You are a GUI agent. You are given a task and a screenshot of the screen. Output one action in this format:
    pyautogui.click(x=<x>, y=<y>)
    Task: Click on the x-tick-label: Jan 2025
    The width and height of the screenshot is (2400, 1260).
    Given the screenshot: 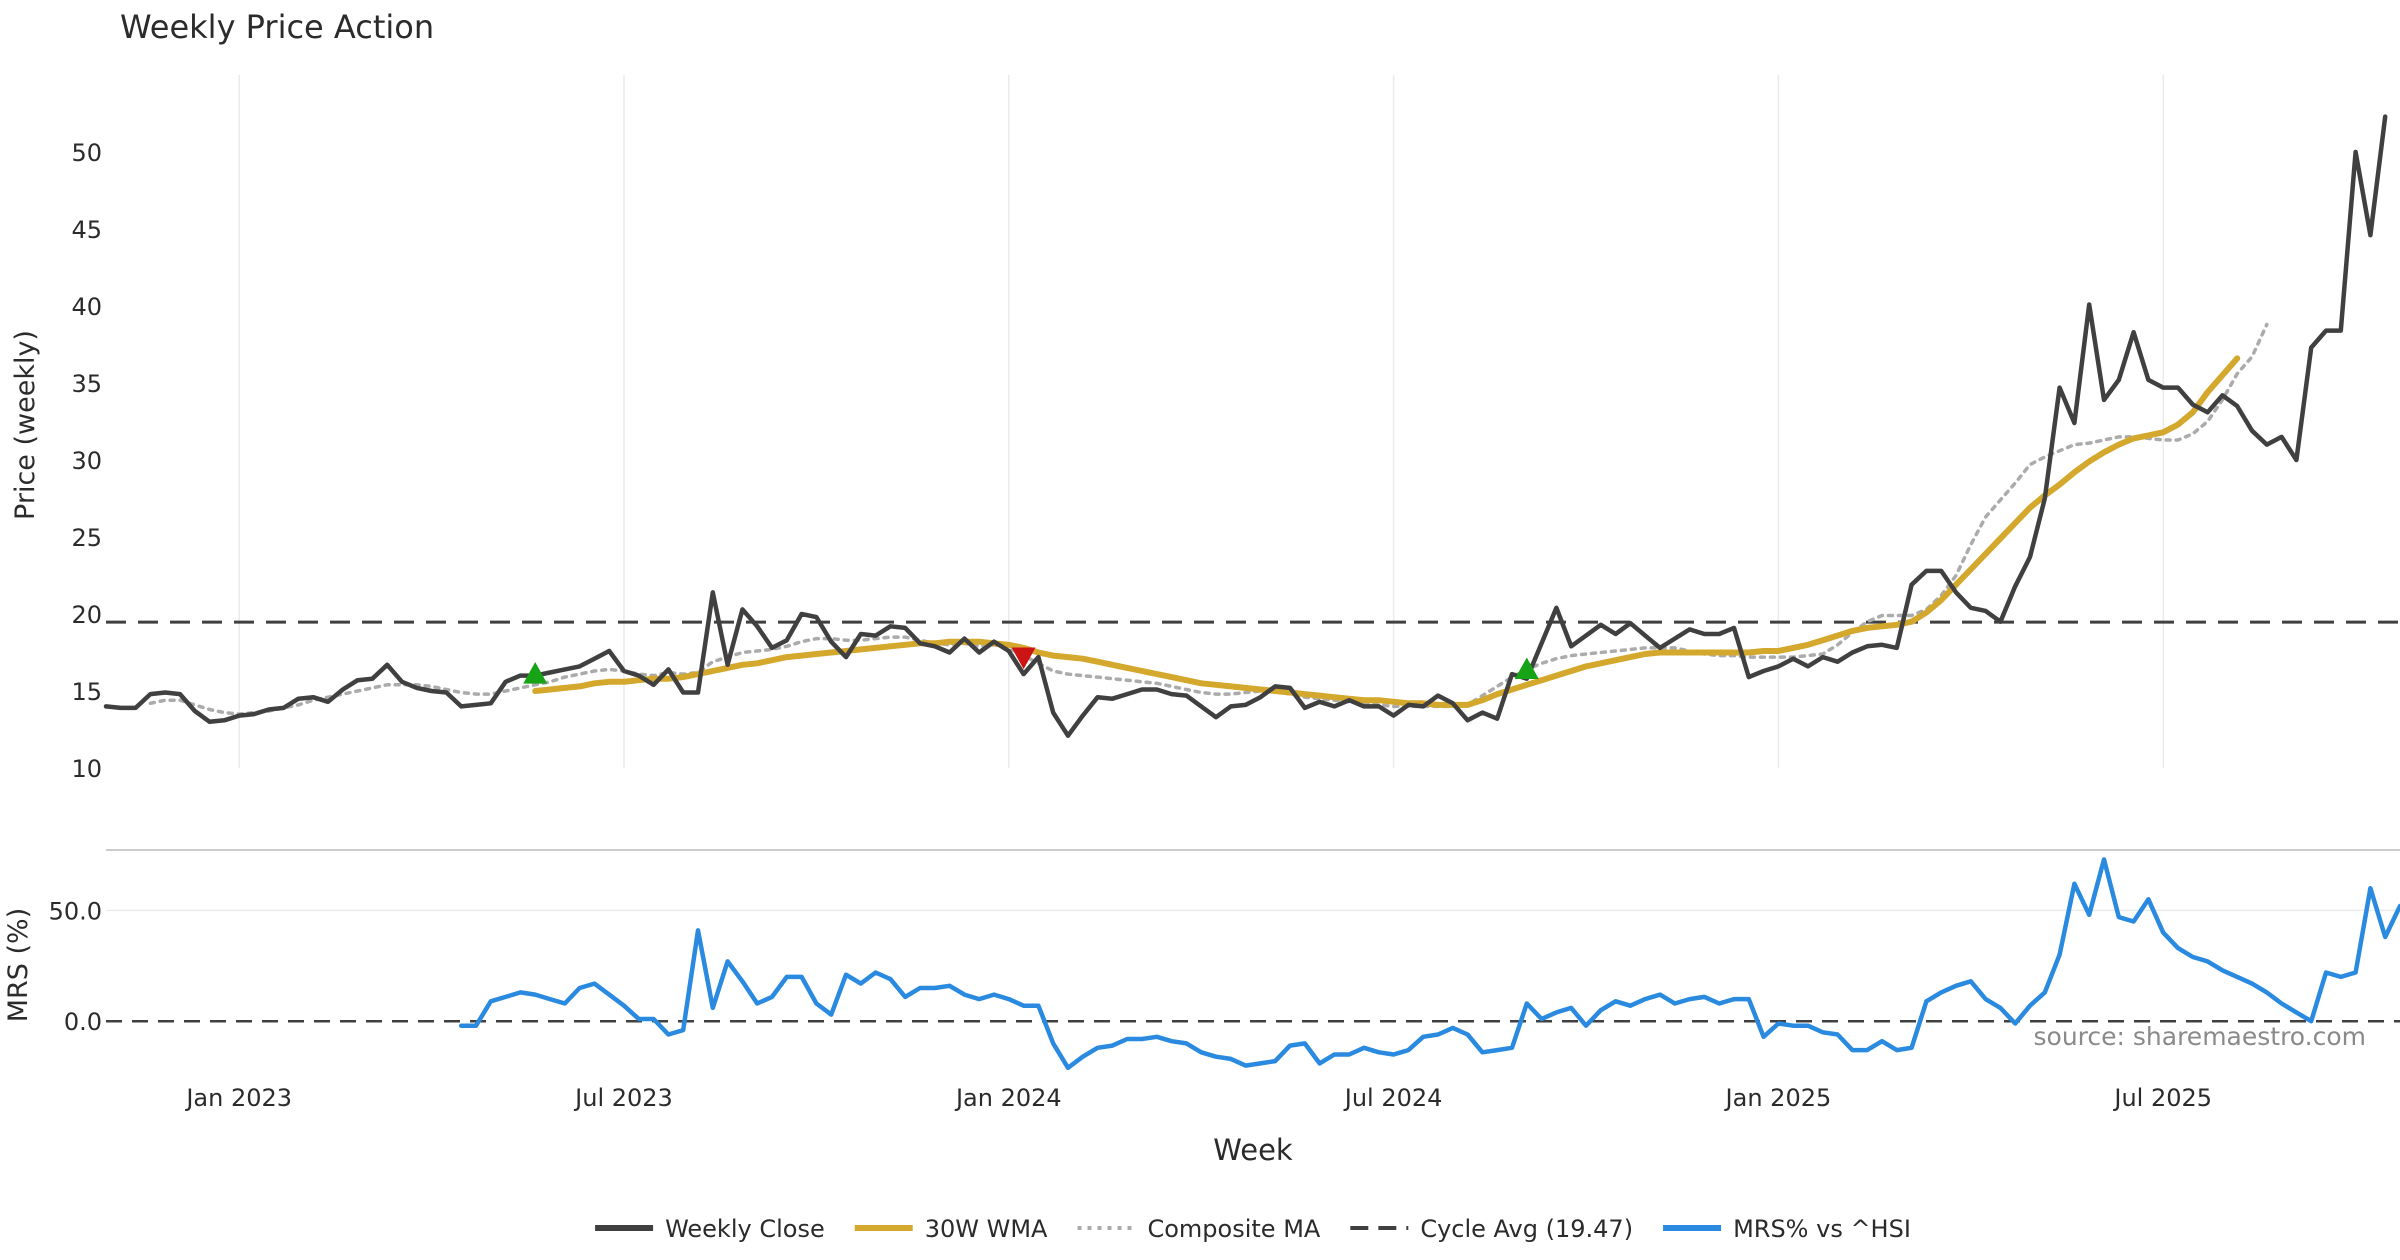 What is the action you would take?
    pyautogui.click(x=1778, y=1098)
    